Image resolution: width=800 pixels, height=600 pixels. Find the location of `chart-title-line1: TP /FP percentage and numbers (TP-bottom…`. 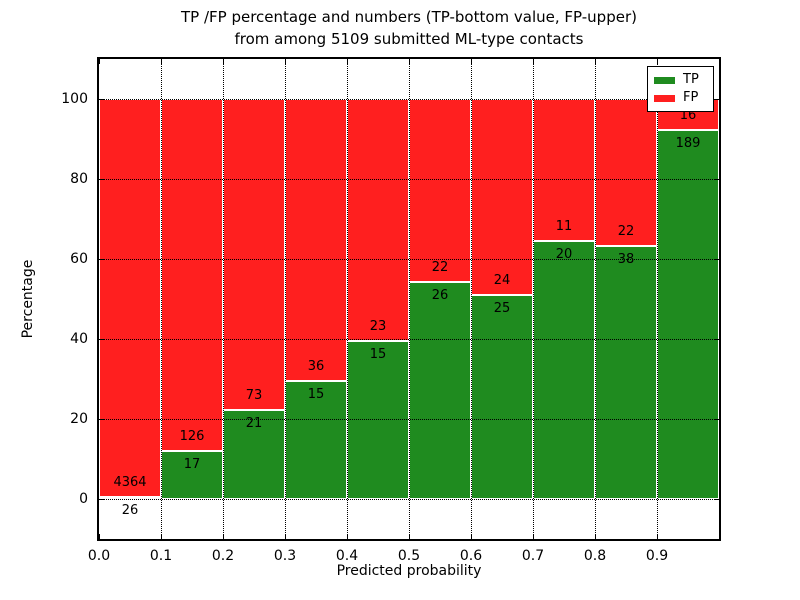

chart-title-line1: TP /FP percentage and numbers (TP-bottom… is located at coordinates (409, 17).